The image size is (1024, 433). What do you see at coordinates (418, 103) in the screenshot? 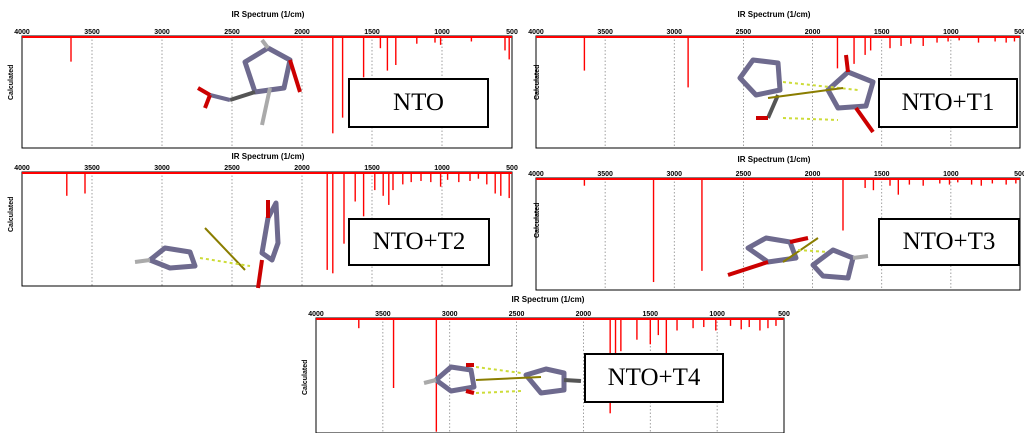
I see `molecule-label-box: NTO` at bounding box center [418, 103].